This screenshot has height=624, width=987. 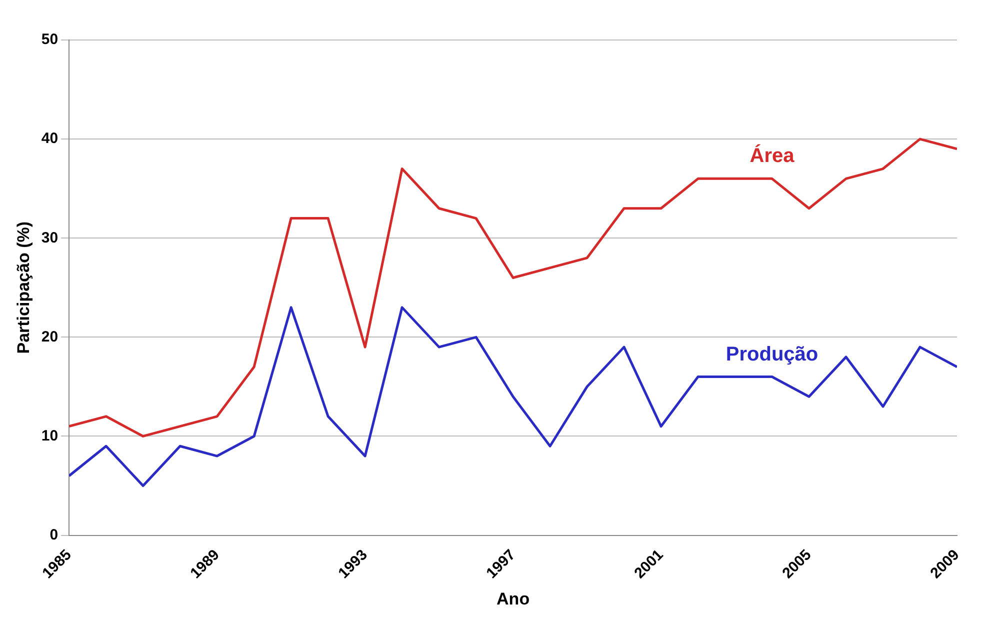 I want to click on y-tick-label: 0, so click(x=54, y=535).